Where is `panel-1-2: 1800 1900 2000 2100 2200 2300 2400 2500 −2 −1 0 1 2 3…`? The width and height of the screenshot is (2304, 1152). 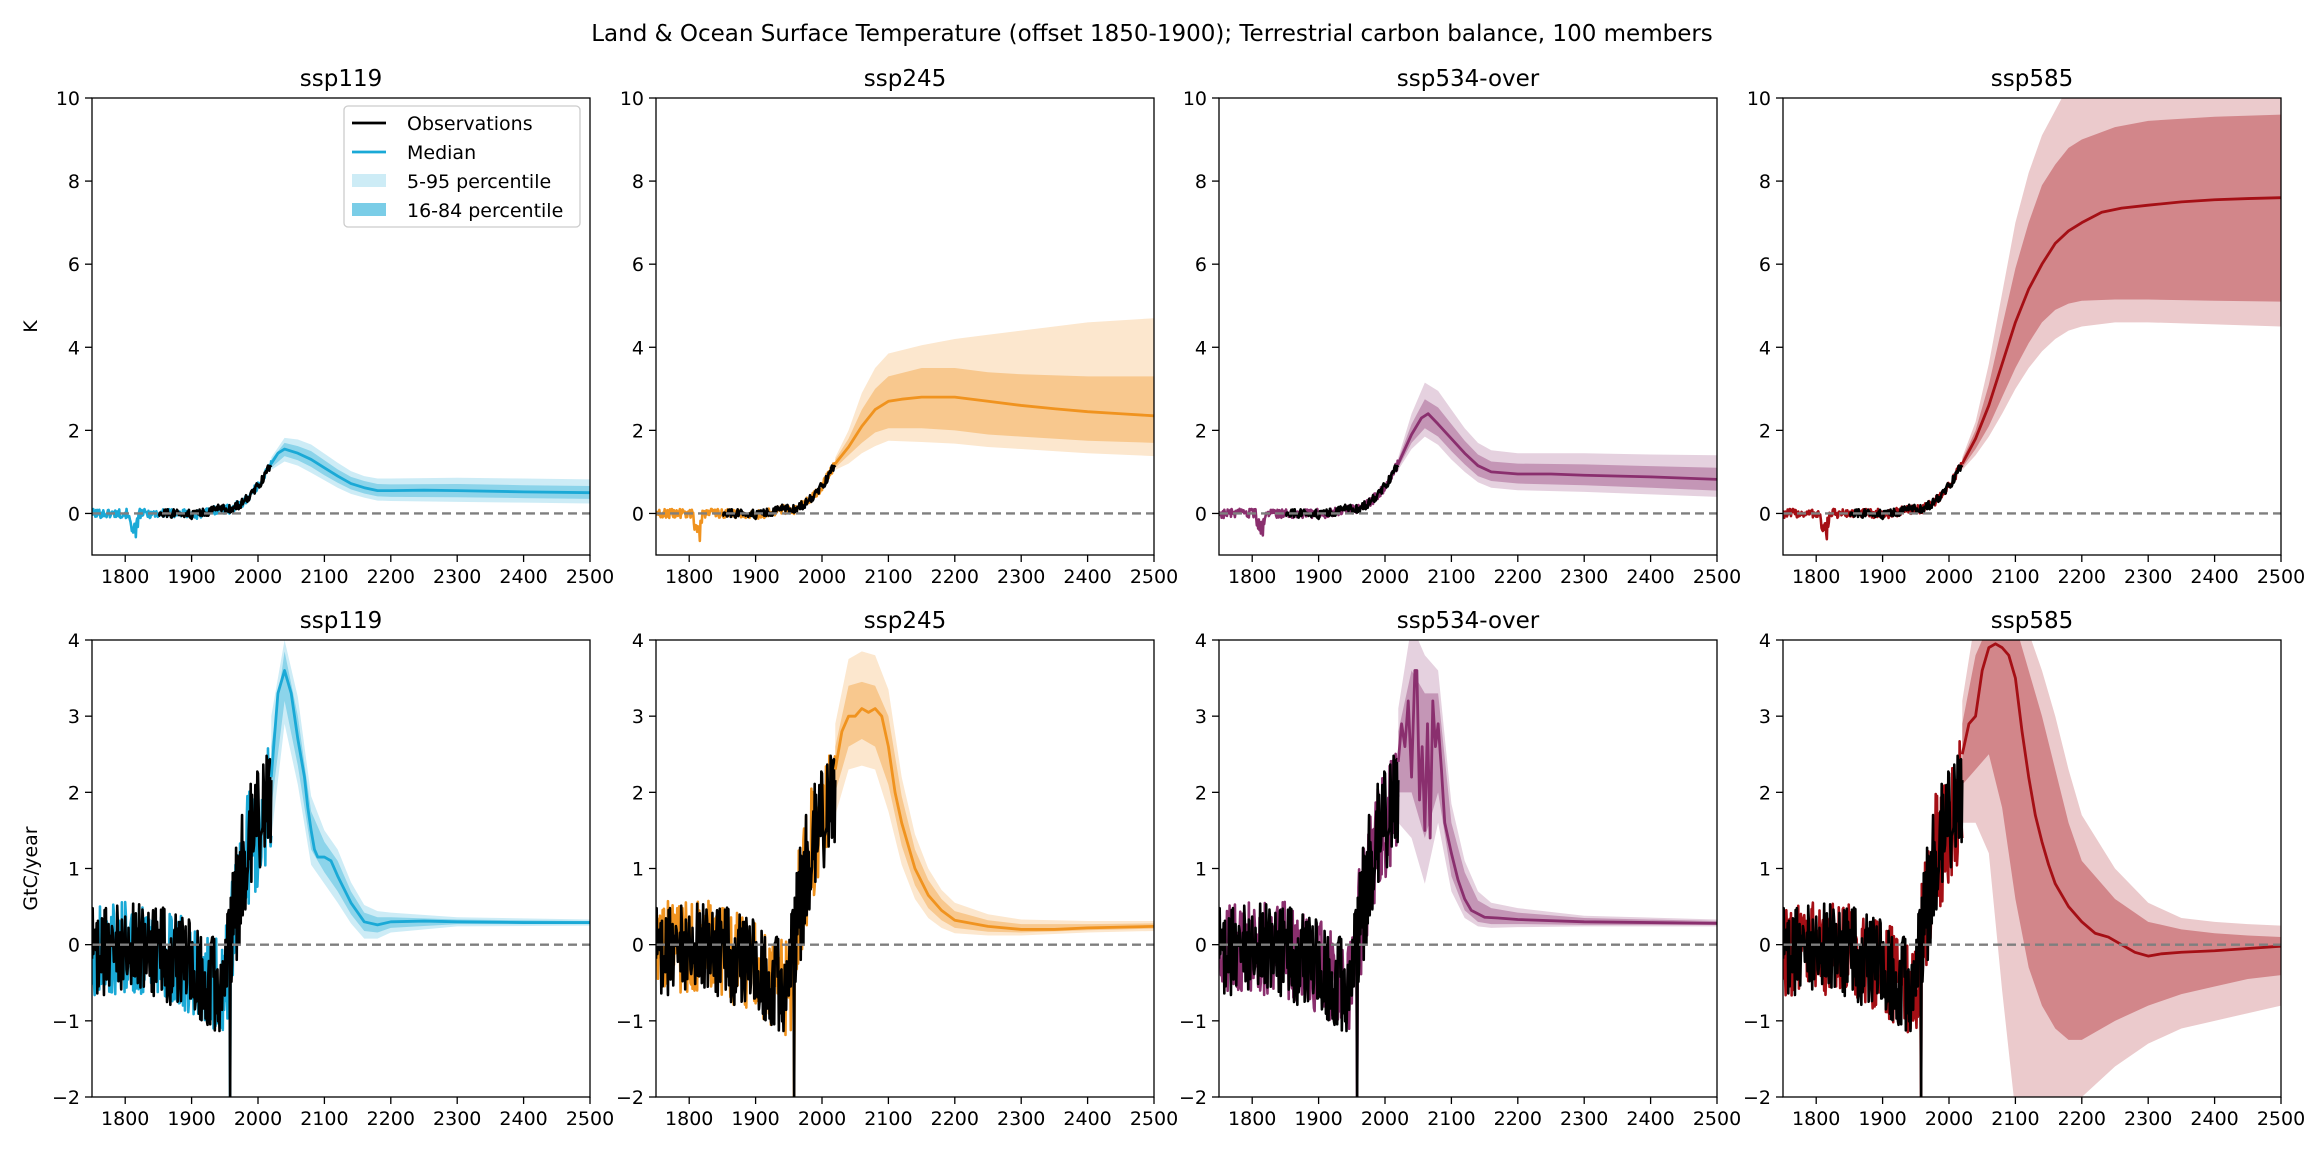
panel-1-2: 1800 1900 2000 2100 2200 2300 2400 2500 −2 −1 0 1 2 3… is located at coordinates (1460, 869).